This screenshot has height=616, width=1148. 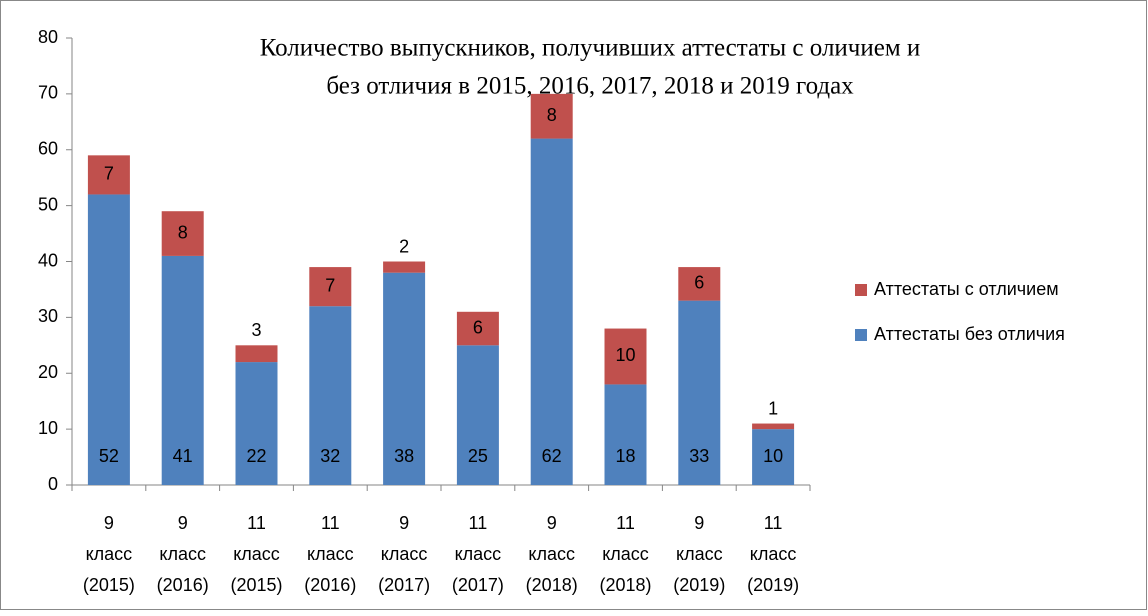 What do you see at coordinates (53, 484) in the screenshot?
I see `y-tick-label: 0` at bounding box center [53, 484].